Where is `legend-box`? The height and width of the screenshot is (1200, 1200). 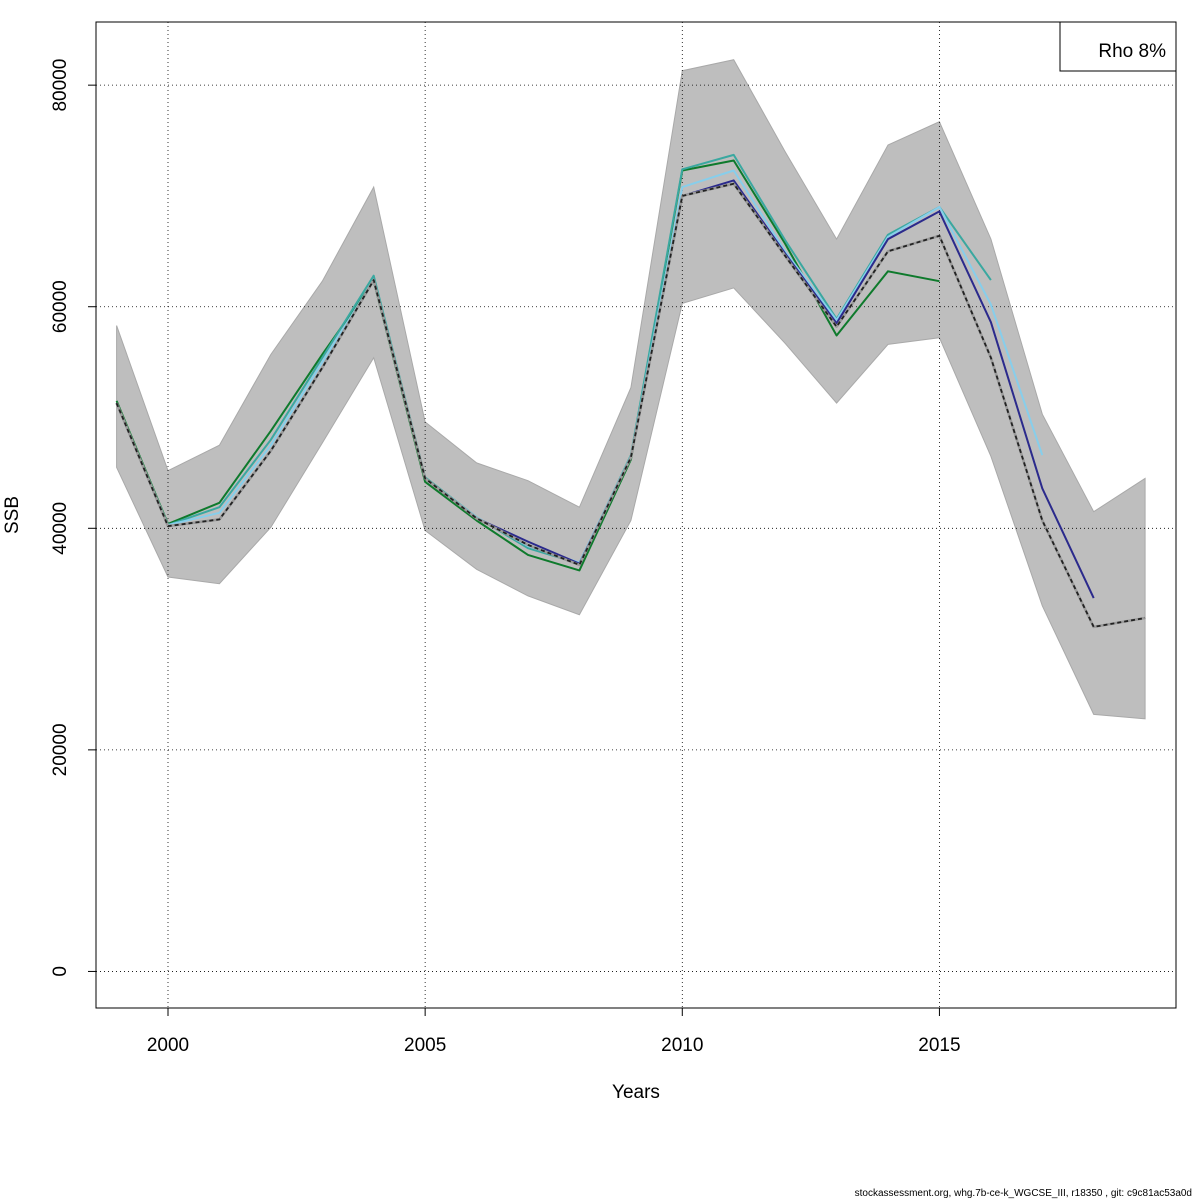
legend-box is located at coordinates (1118, 46).